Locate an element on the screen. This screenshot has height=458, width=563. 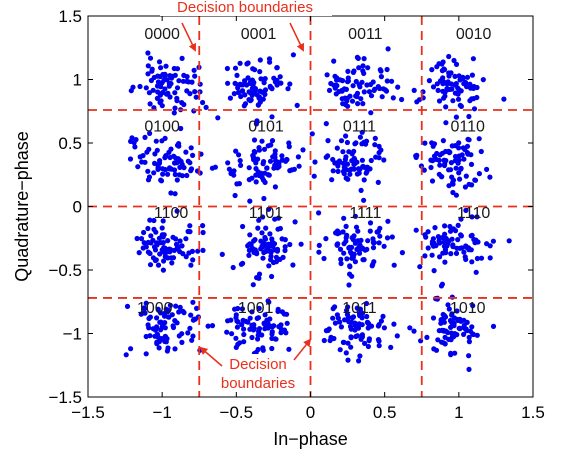
symbol-label: 0010 is located at coordinates (474, 34).